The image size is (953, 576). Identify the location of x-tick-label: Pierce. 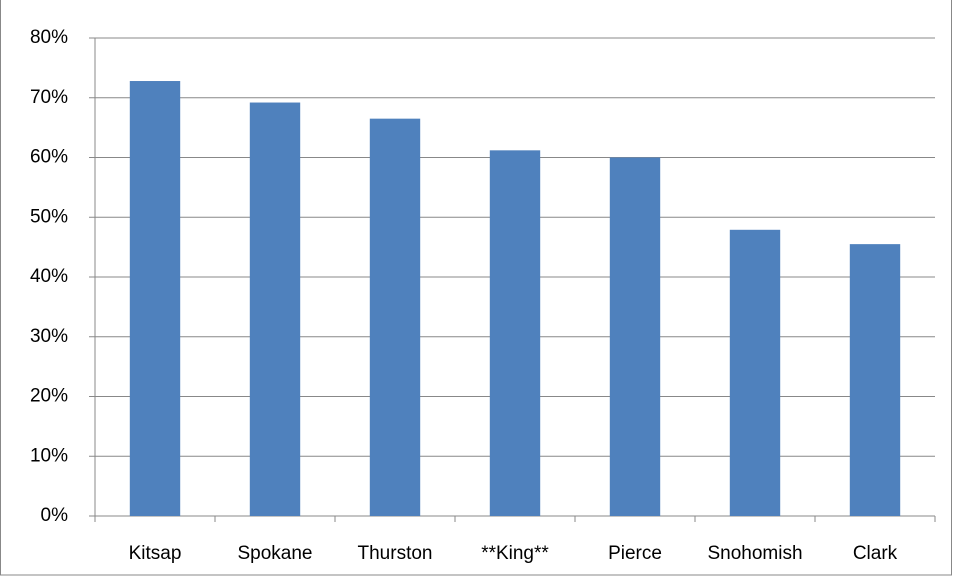
(635, 553).